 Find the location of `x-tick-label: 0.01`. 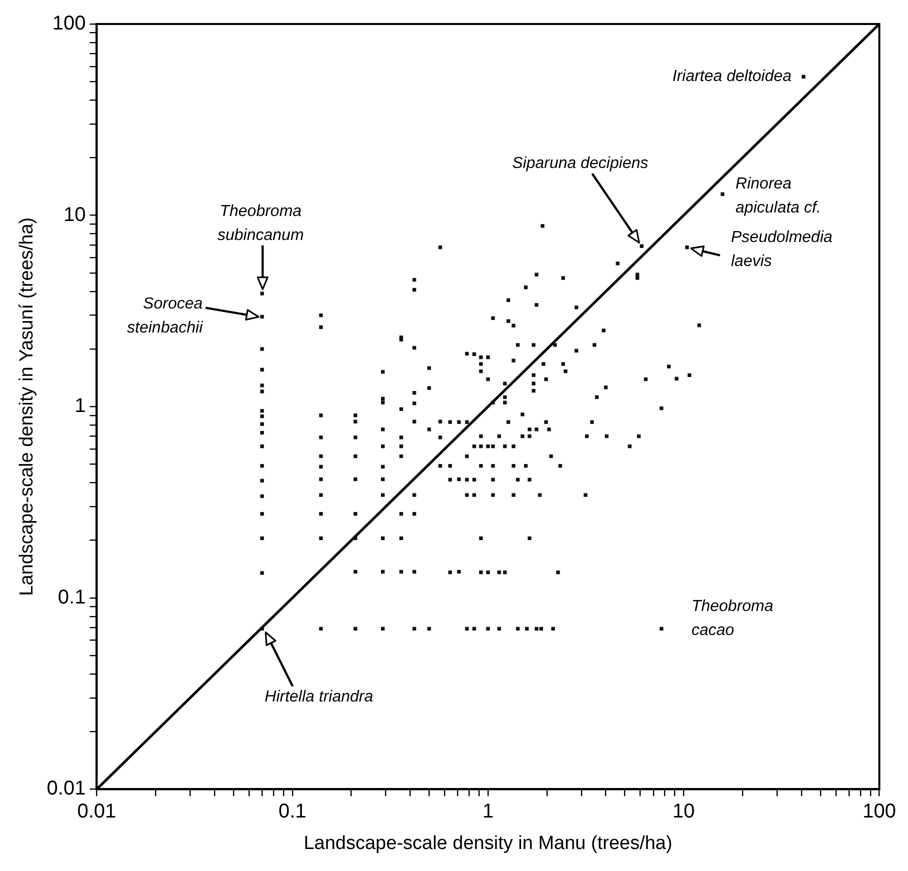

x-tick-label: 0.01 is located at coordinates (96, 811).